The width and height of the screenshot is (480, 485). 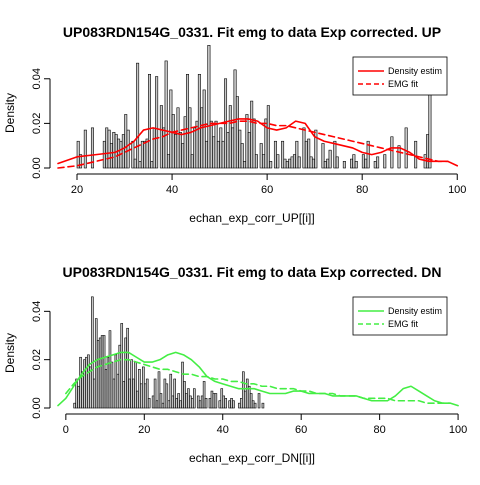 I want to click on emg-fit-line-dn, so click(x=258, y=381).